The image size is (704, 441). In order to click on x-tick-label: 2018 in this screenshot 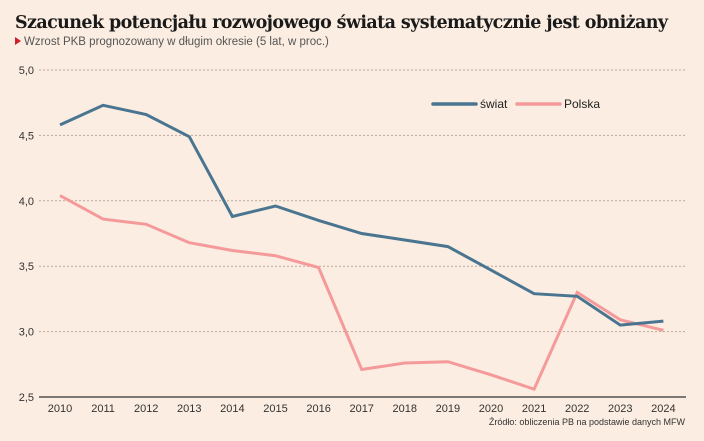, I will do `click(405, 409)`.